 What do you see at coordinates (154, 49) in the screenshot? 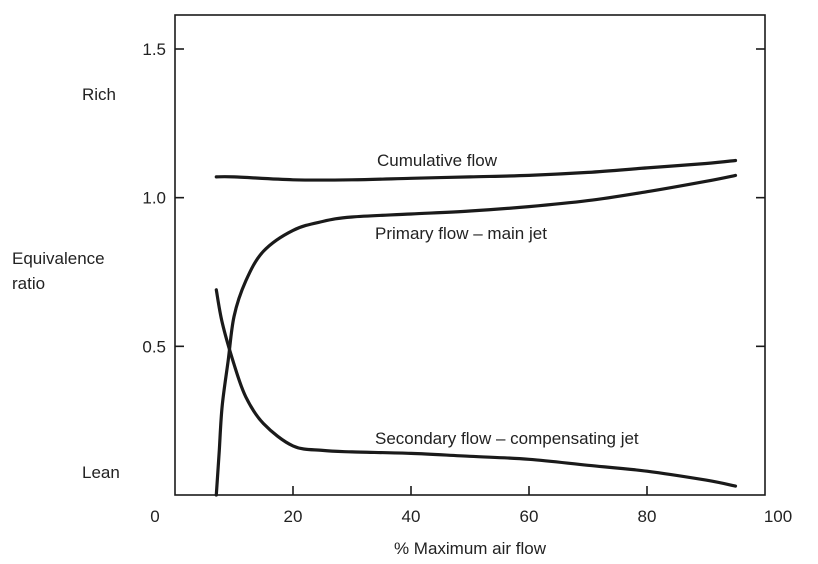
I see `y-tick-label-1.5: 1.5` at bounding box center [154, 49].